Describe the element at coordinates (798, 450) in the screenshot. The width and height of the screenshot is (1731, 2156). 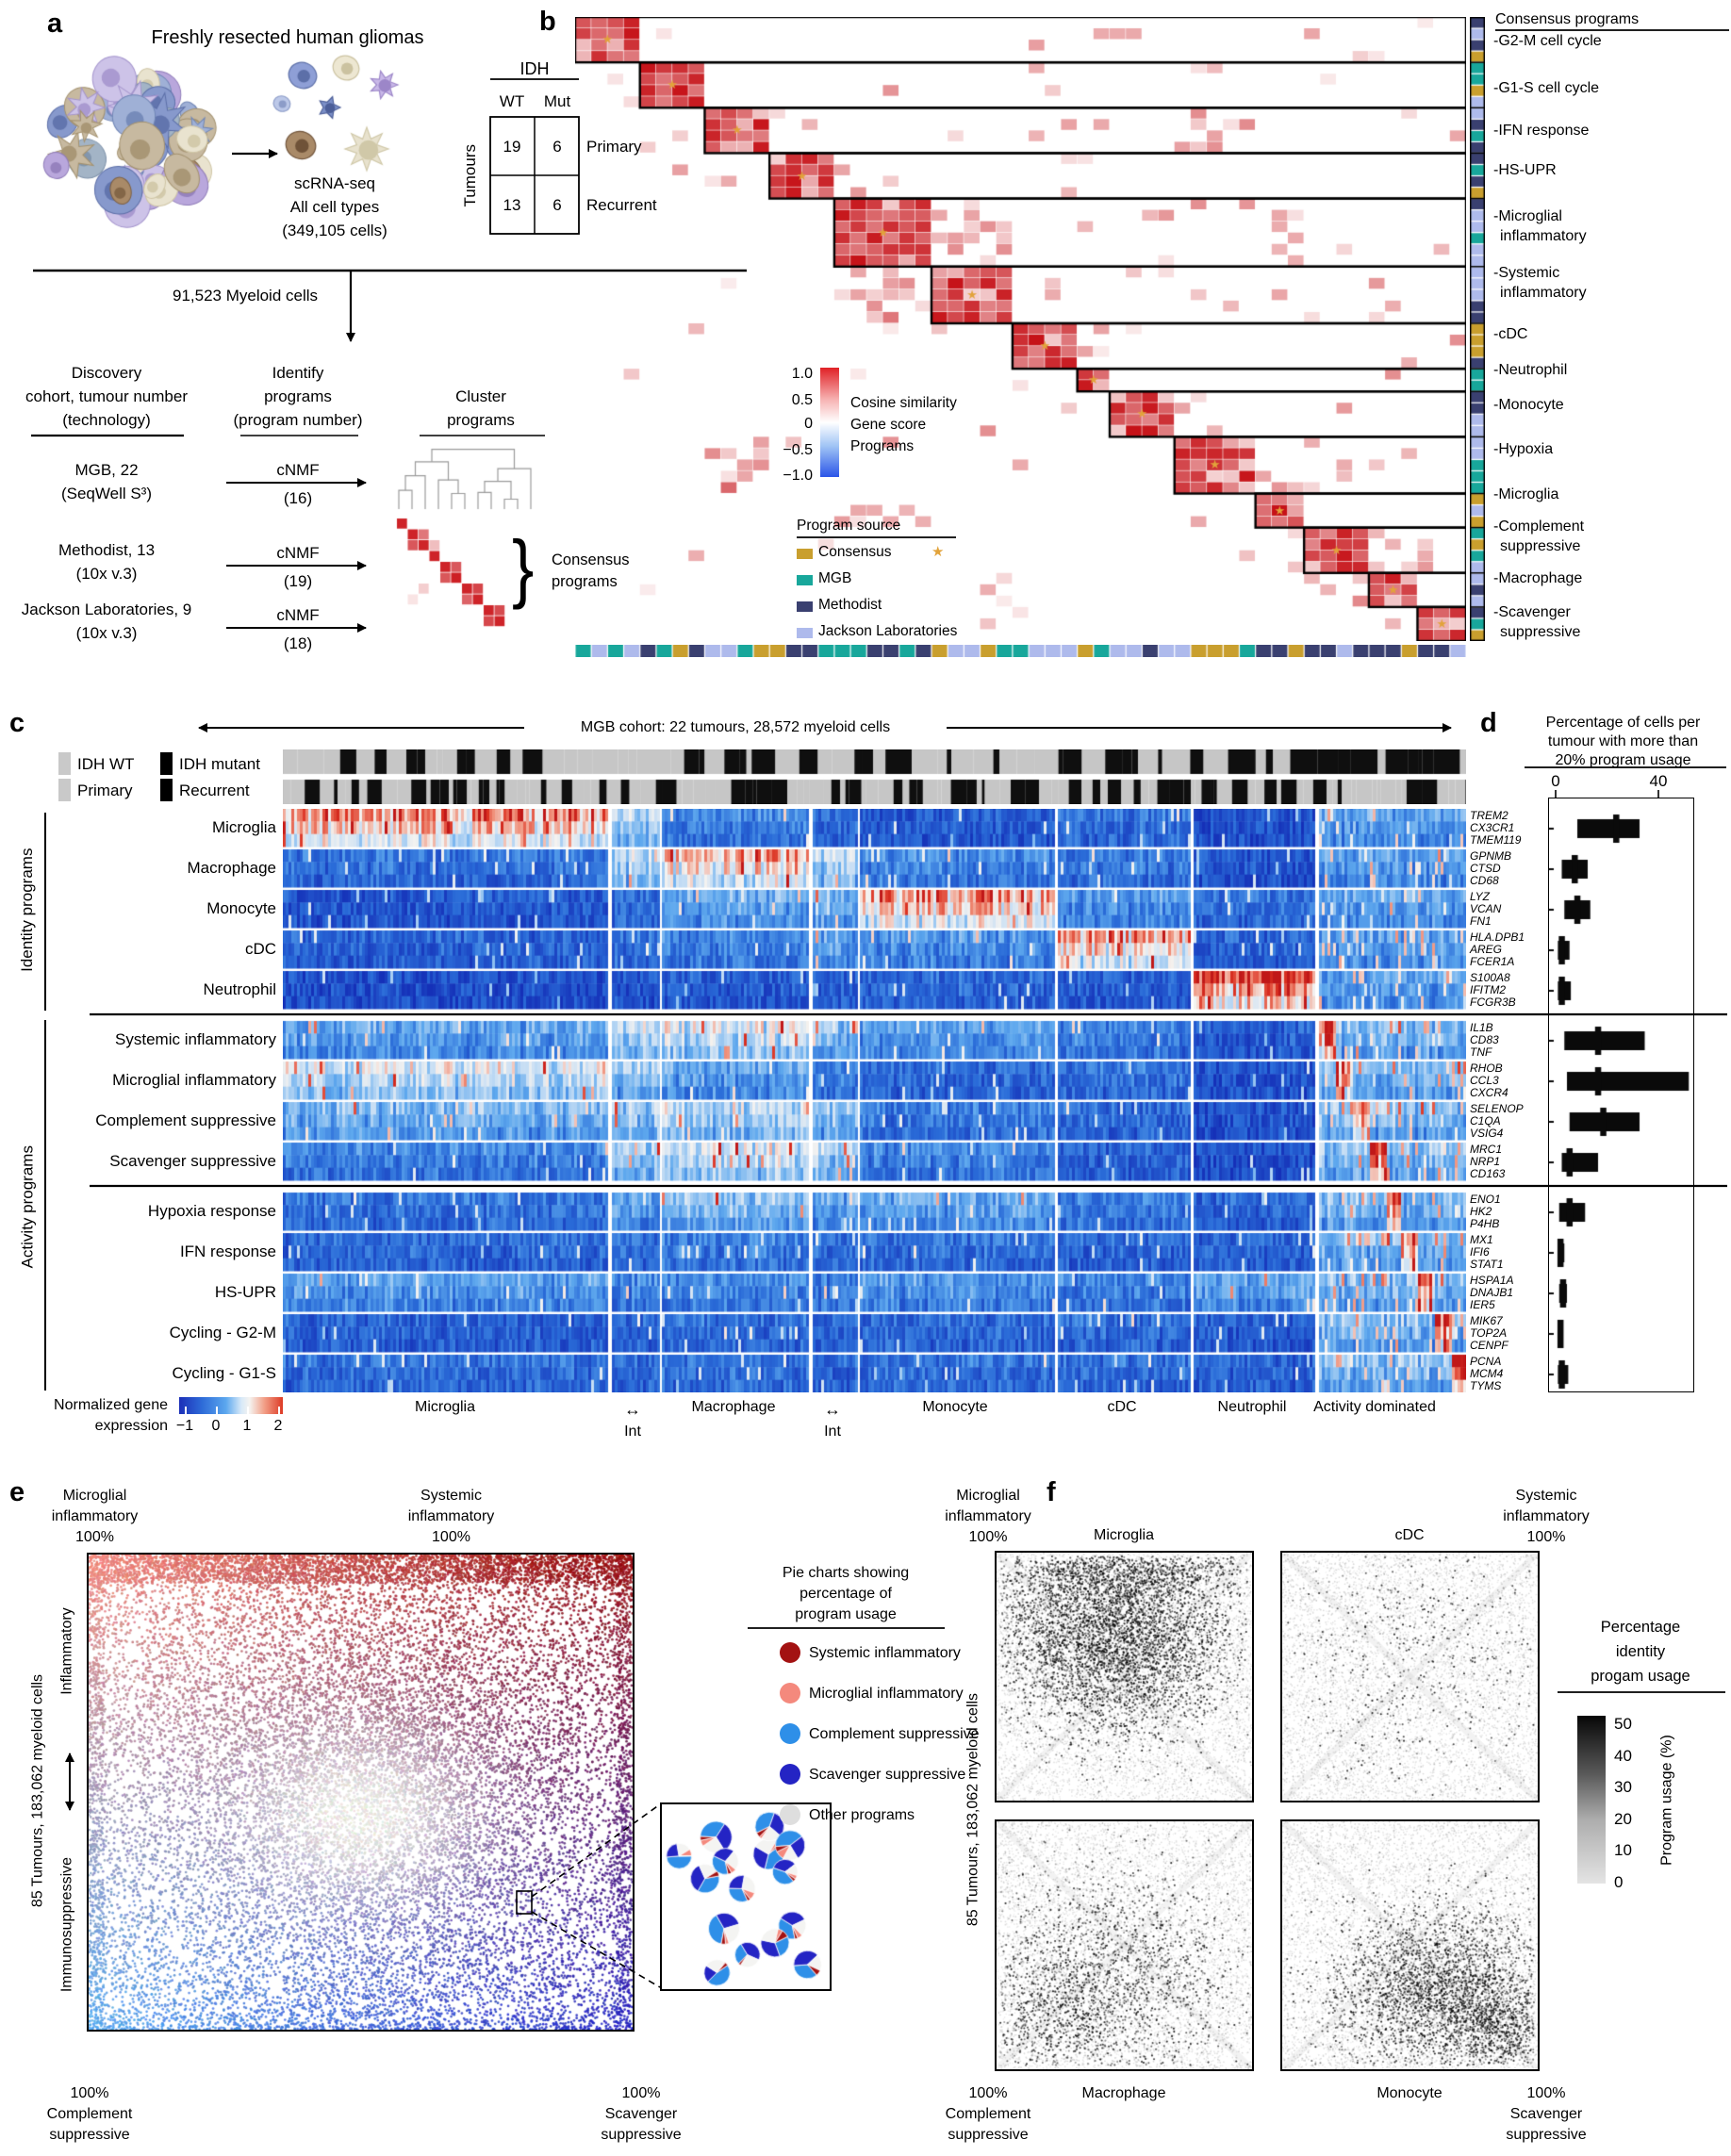
I see `cosine-tick-3: −0.5` at that location.